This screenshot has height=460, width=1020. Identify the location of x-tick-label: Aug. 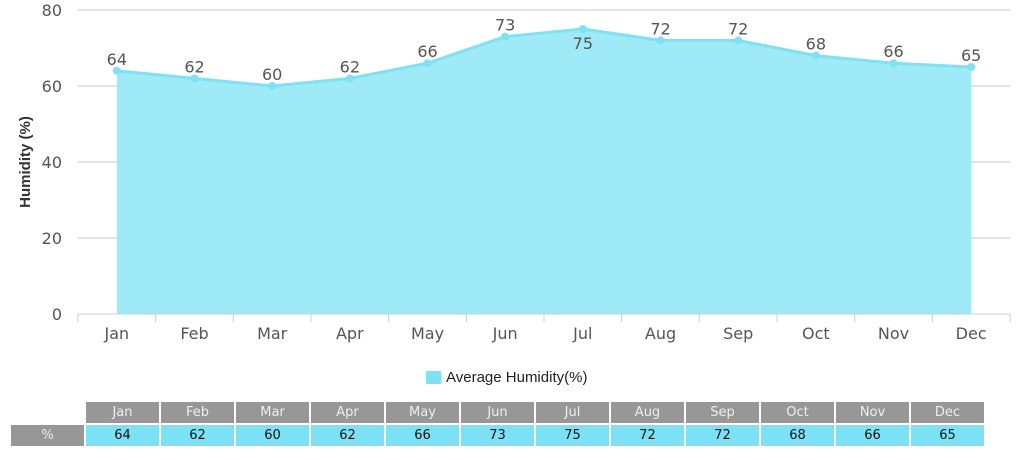
(660, 333).